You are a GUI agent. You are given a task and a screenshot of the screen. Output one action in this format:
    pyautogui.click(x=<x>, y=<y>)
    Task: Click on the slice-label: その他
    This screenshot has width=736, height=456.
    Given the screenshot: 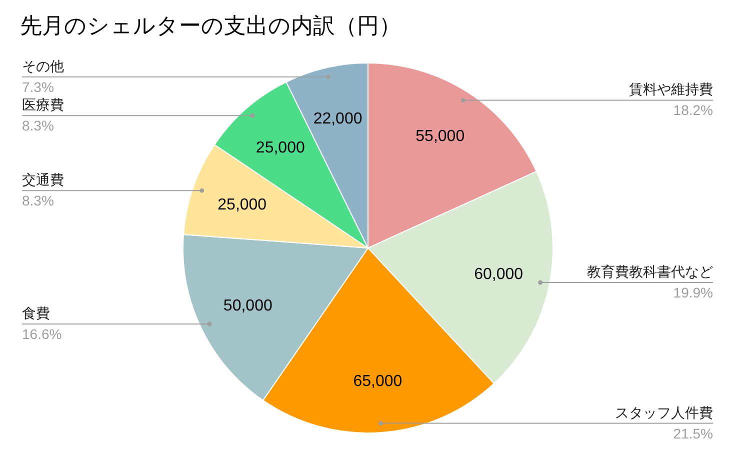 What is the action you would take?
    pyautogui.click(x=43, y=66)
    